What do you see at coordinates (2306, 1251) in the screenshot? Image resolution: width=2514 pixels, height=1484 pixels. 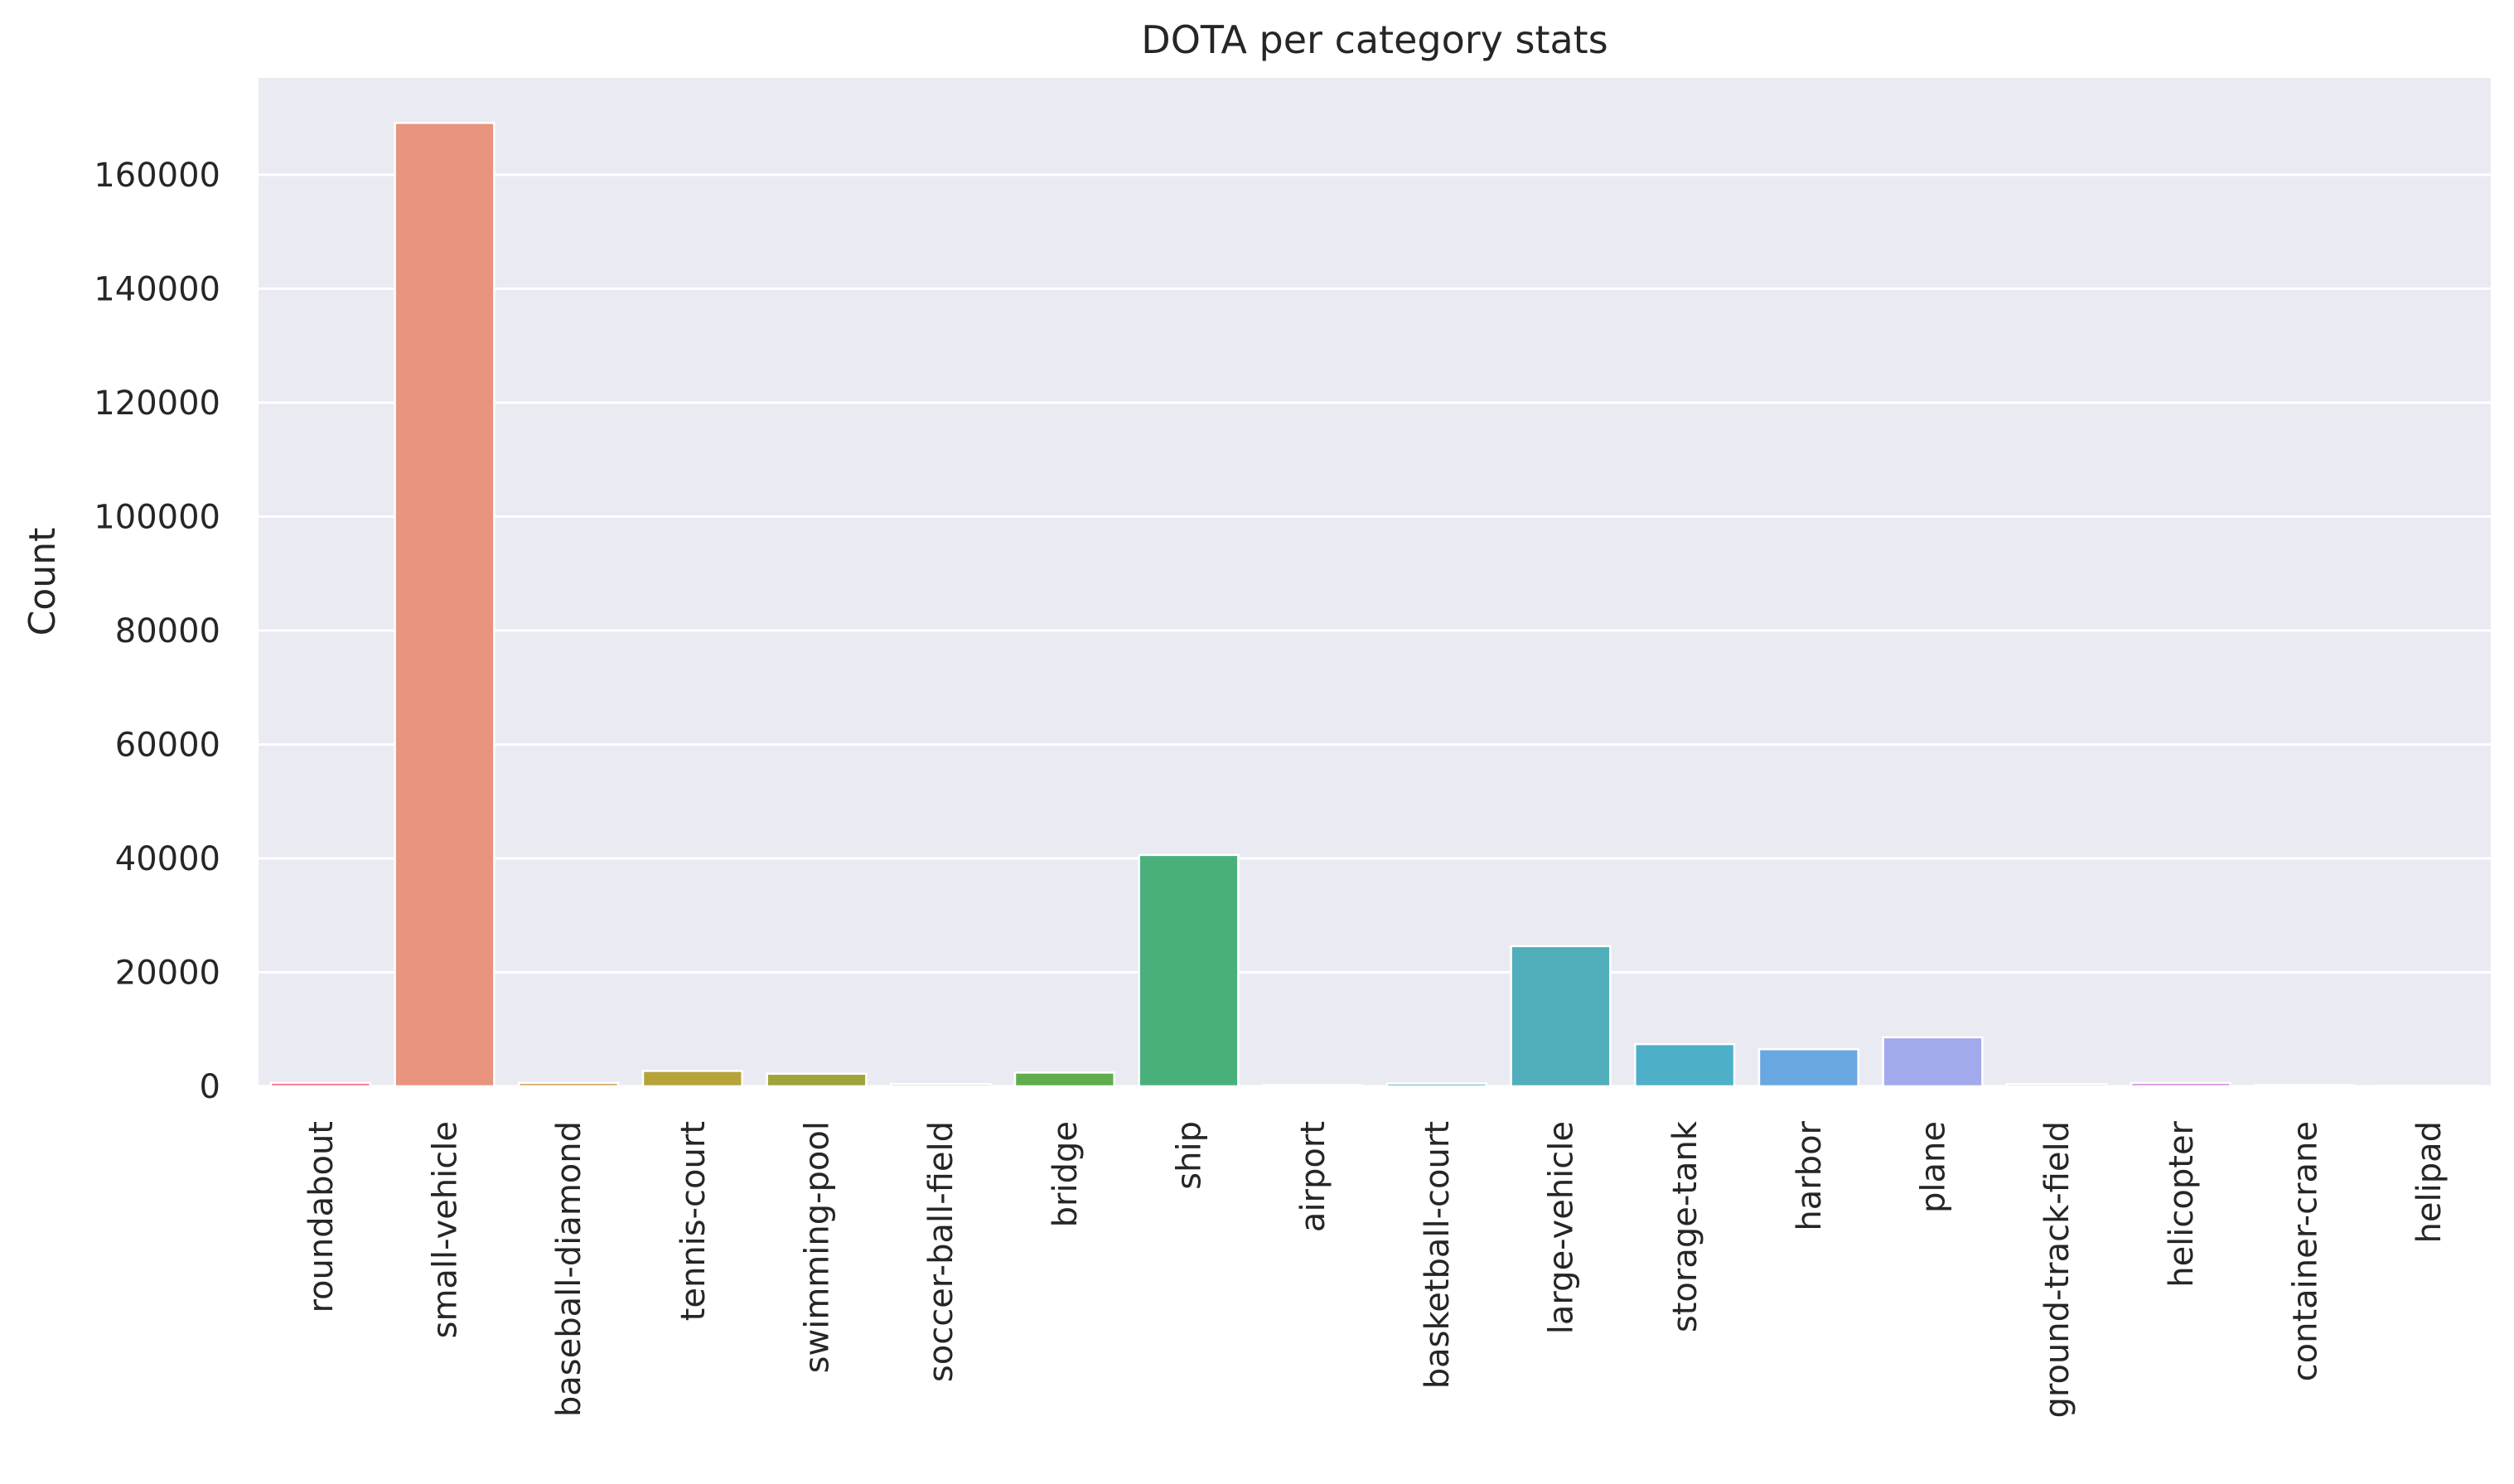 I see `x-tick-label-container-crane: container-crane` at bounding box center [2306, 1251].